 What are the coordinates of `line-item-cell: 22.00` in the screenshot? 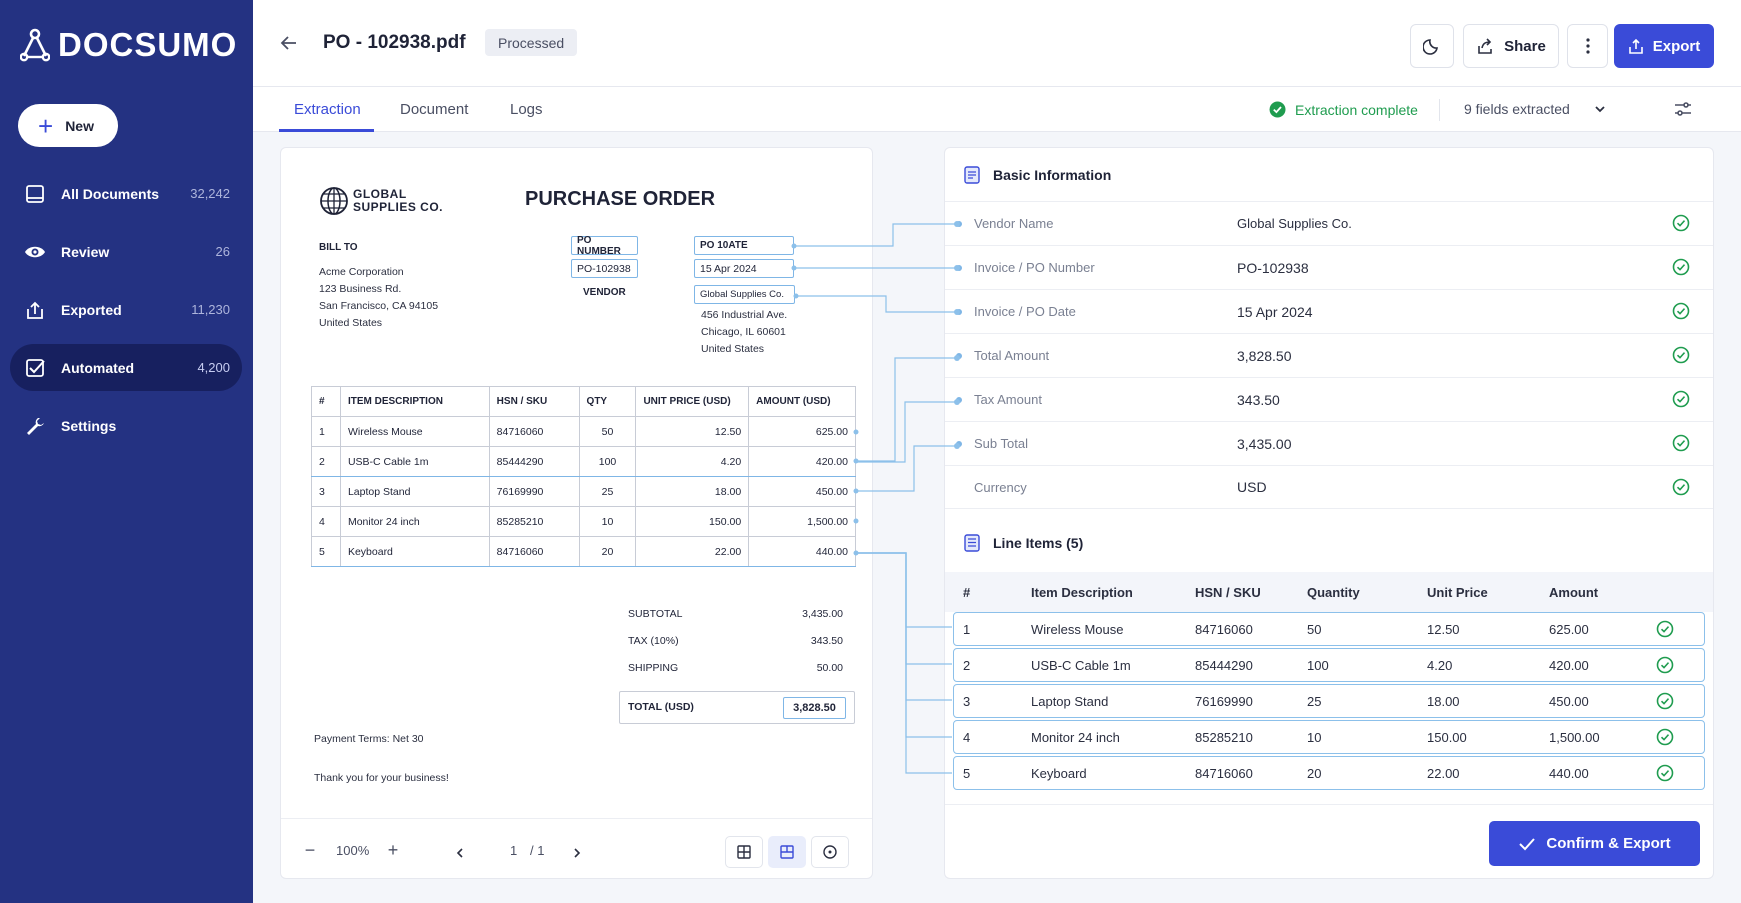 It's located at (1443, 773).